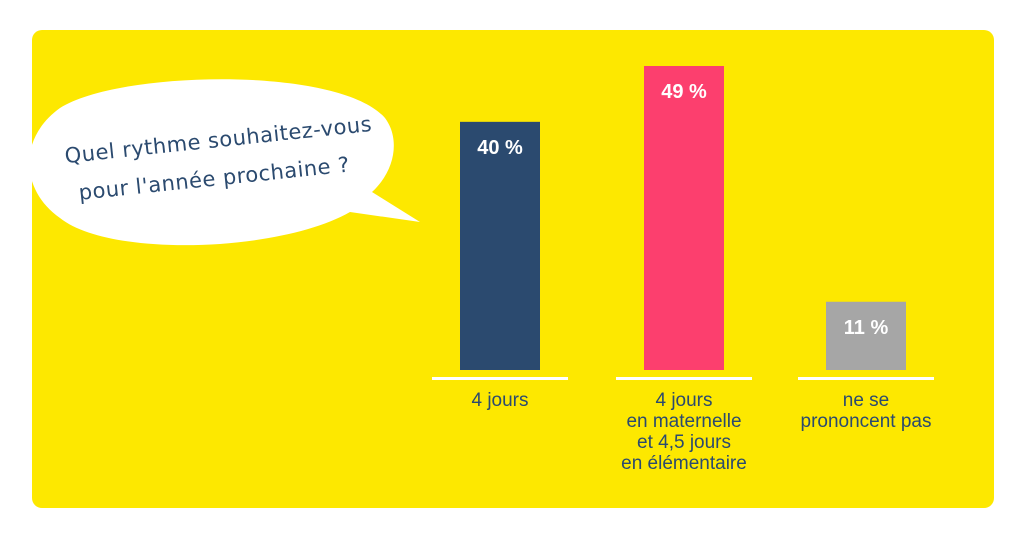  What do you see at coordinates (499, 400) in the screenshot?
I see `category-label-1: 4 jours` at bounding box center [499, 400].